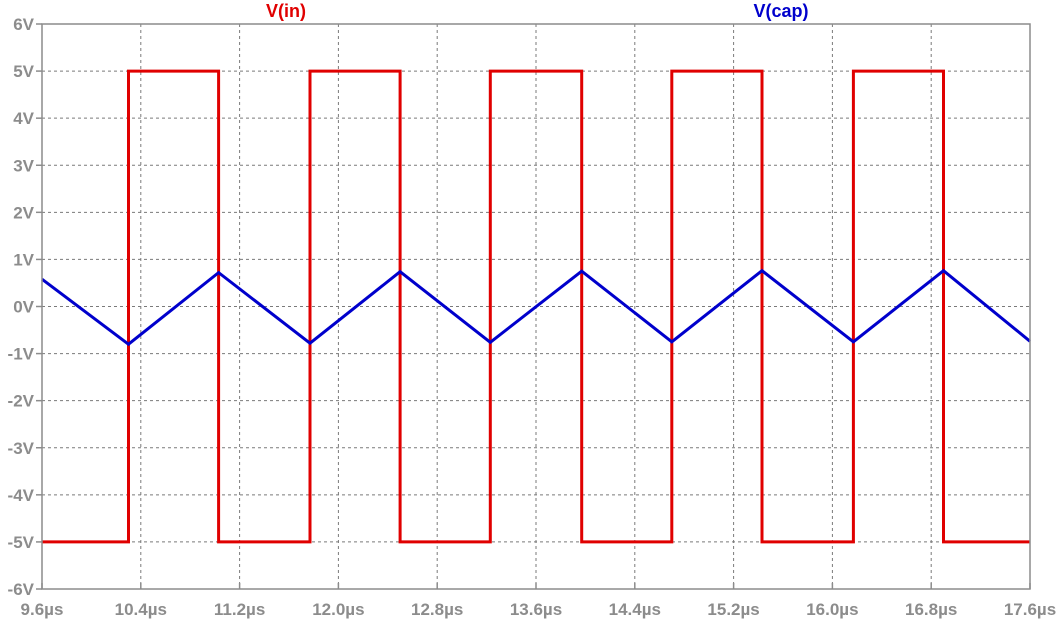  I want to click on x-tick-label: 12.8µs, so click(437, 609).